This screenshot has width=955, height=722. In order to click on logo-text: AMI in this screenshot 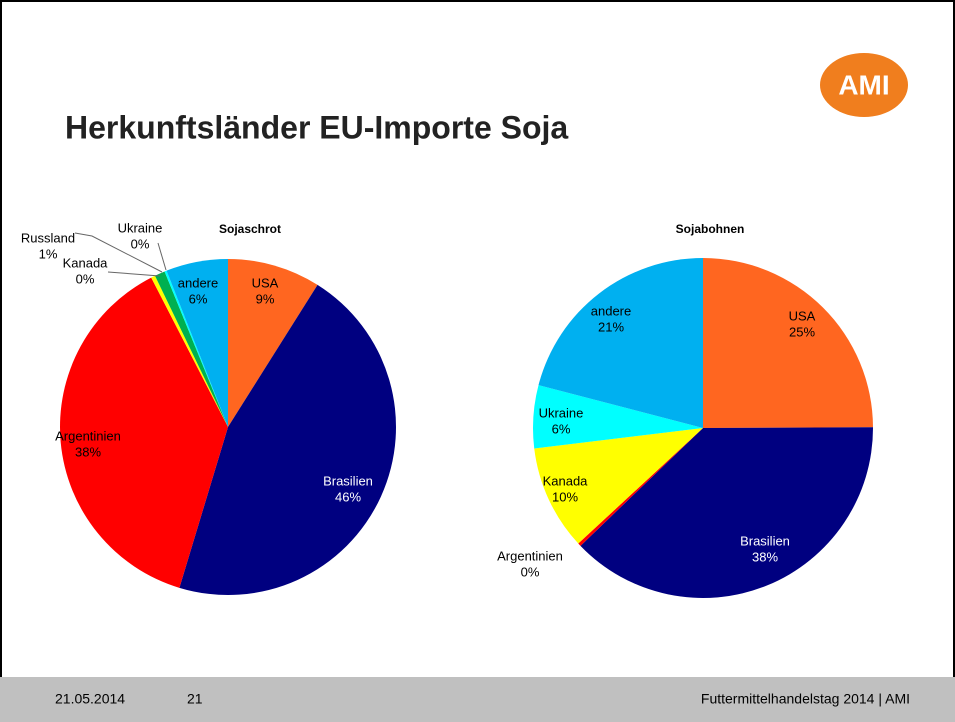, I will do `click(863, 84)`.